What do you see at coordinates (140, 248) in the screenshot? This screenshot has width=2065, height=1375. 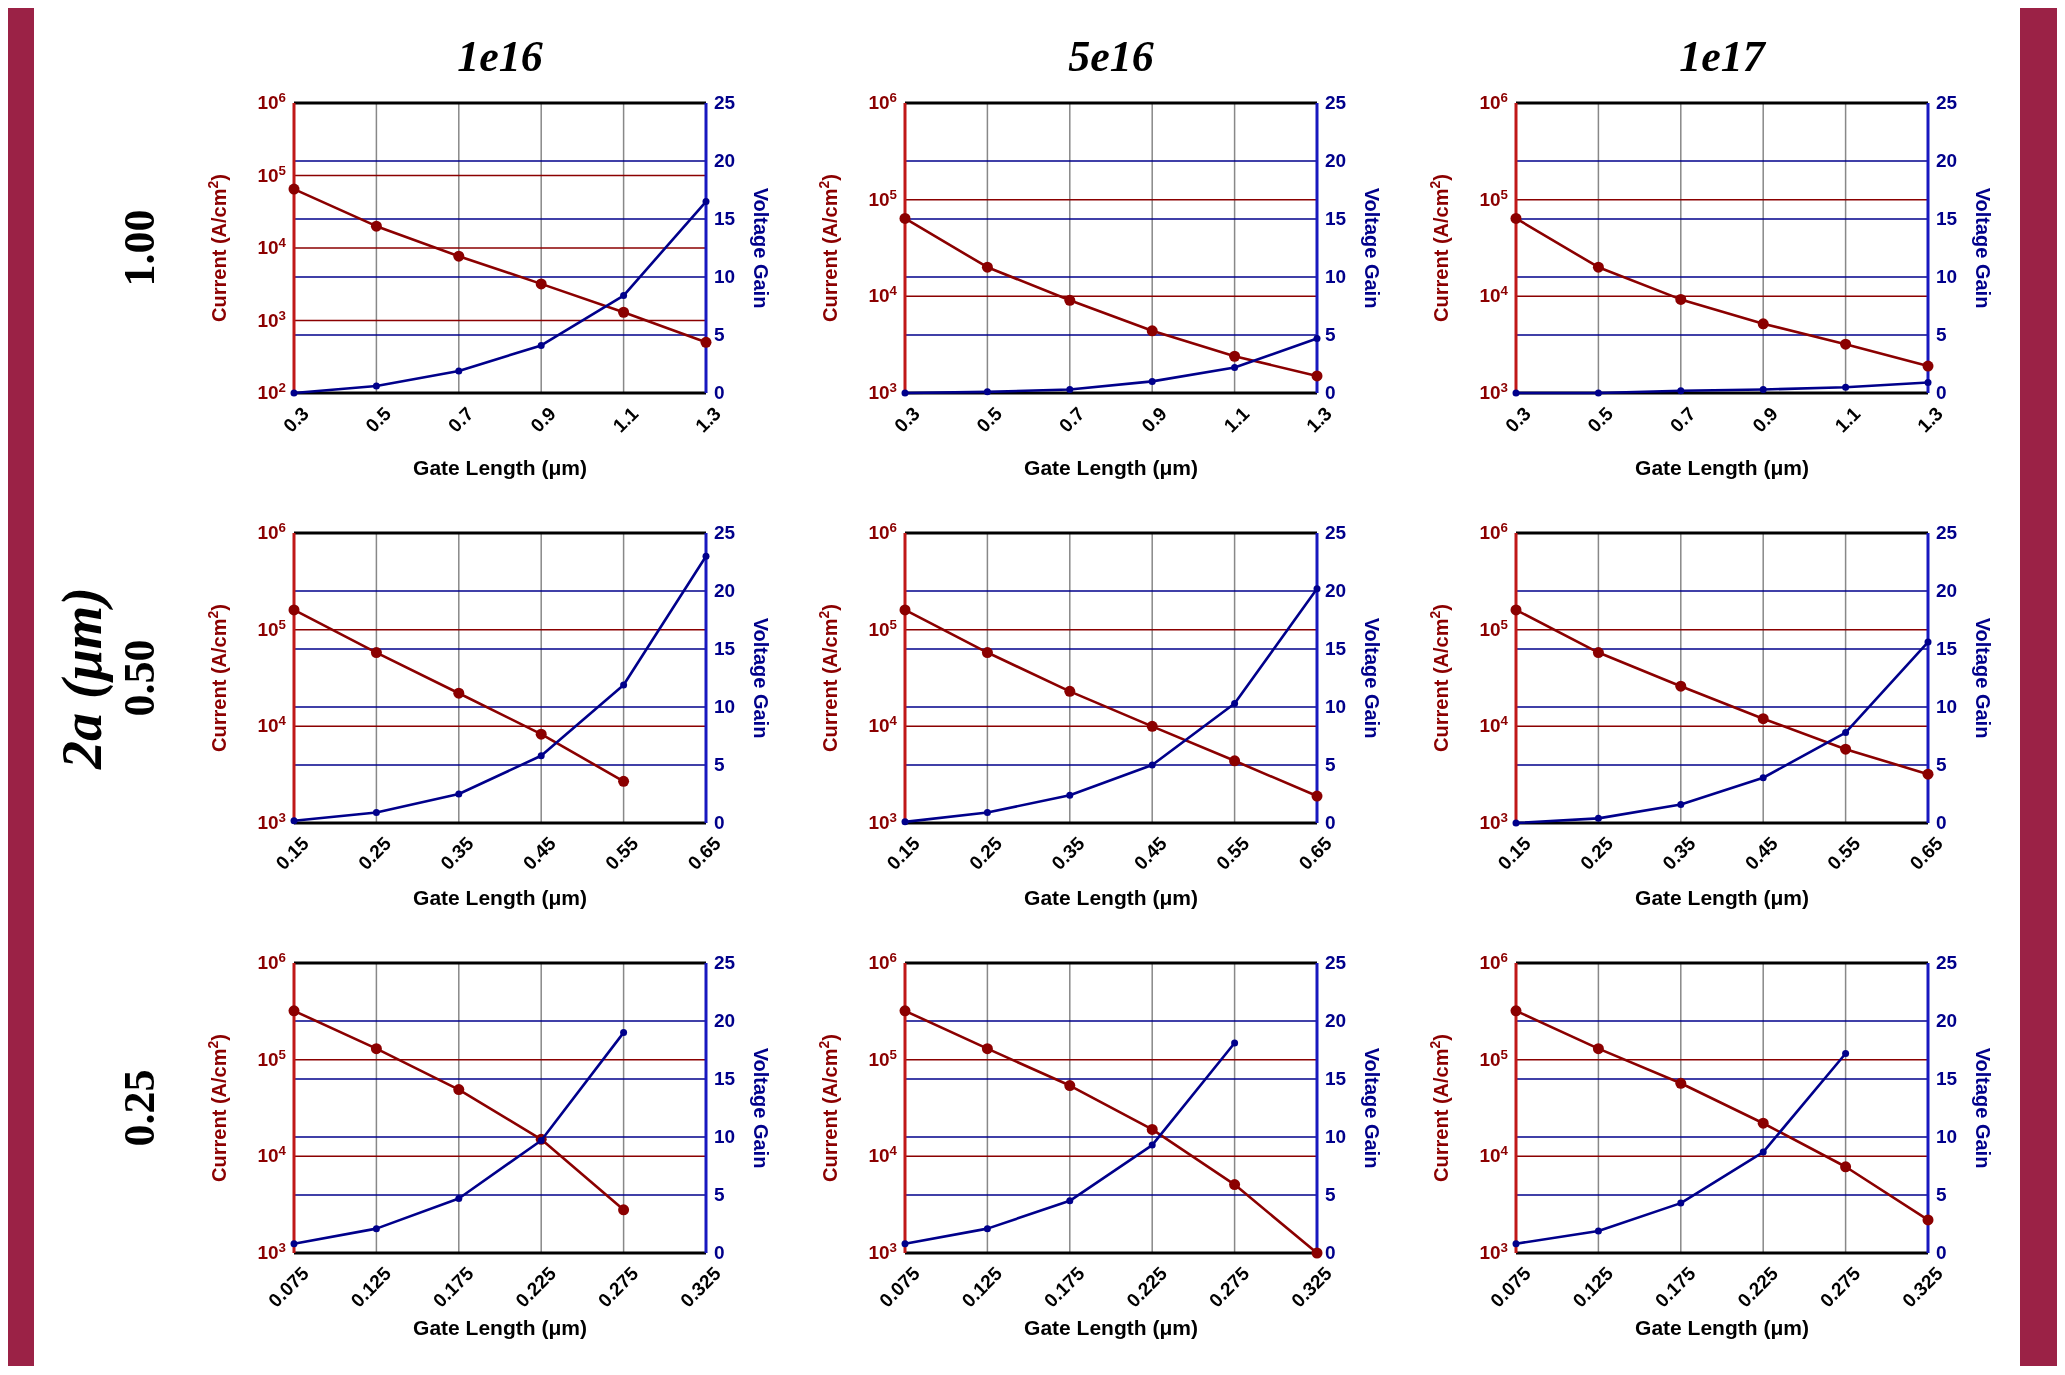 I see `text: 1.00` at bounding box center [140, 248].